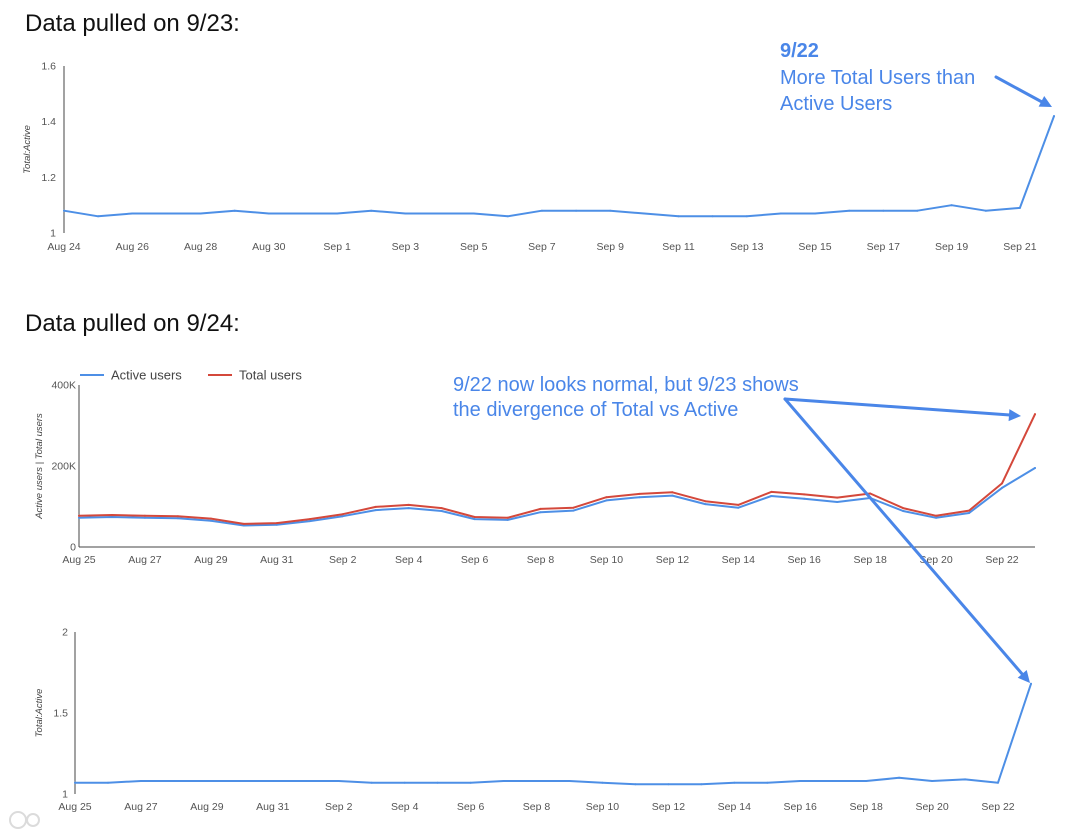  I want to click on x-tick-label: Sep 5, so click(474, 247).